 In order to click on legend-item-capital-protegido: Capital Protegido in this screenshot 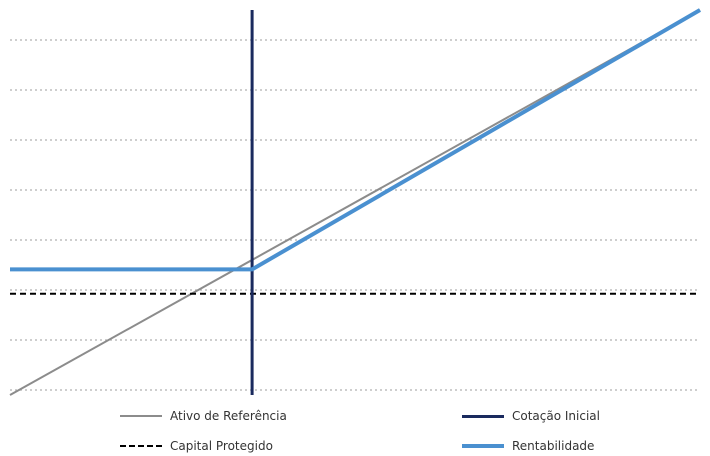, I will do `click(196, 446)`.